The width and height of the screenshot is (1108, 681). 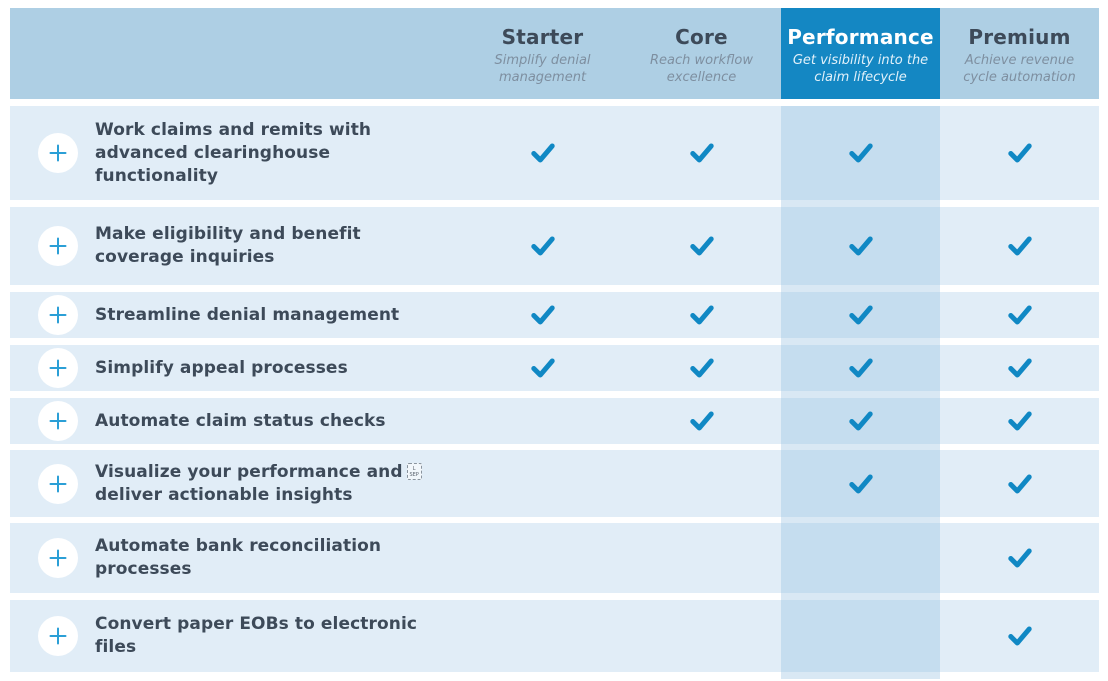 What do you see at coordinates (228, 234) in the screenshot?
I see `feature-label-line: Make eligibility and benefit` at bounding box center [228, 234].